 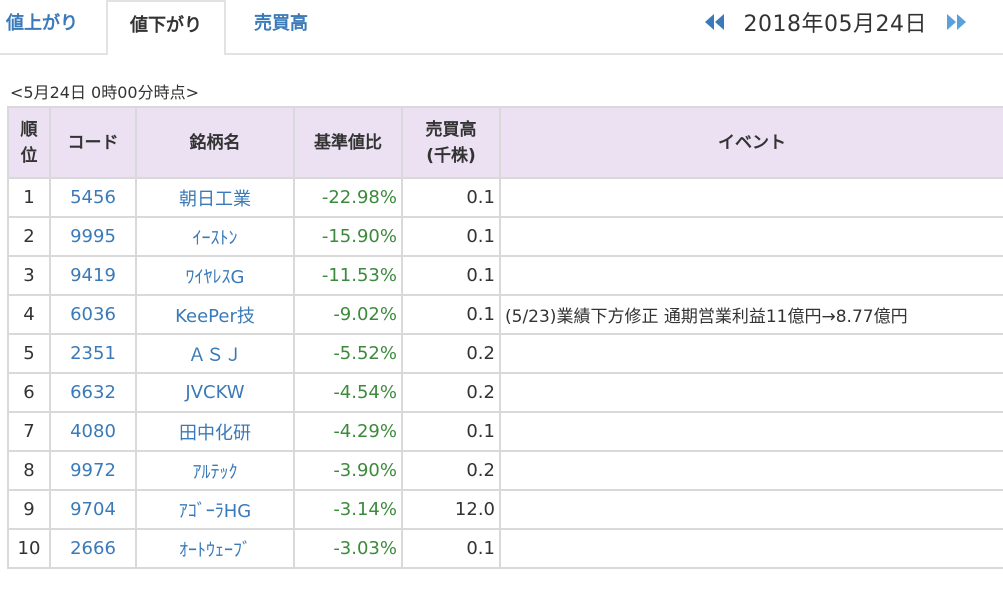 I want to click on change-cell: -11.53%, so click(x=348, y=275).